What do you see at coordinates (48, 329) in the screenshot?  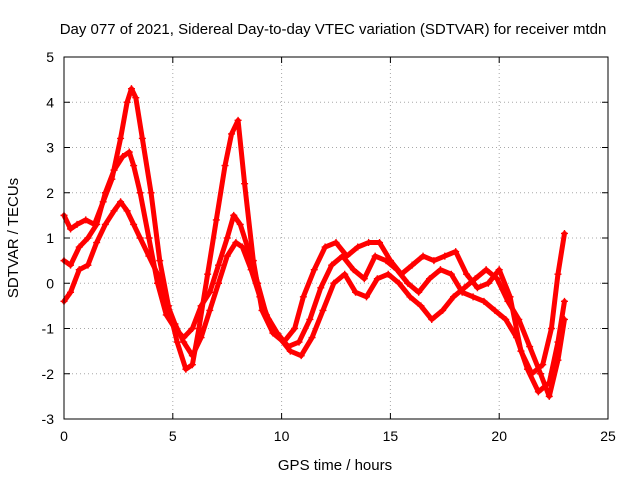 I see `y-tick-label: -1` at bounding box center [48, 329].